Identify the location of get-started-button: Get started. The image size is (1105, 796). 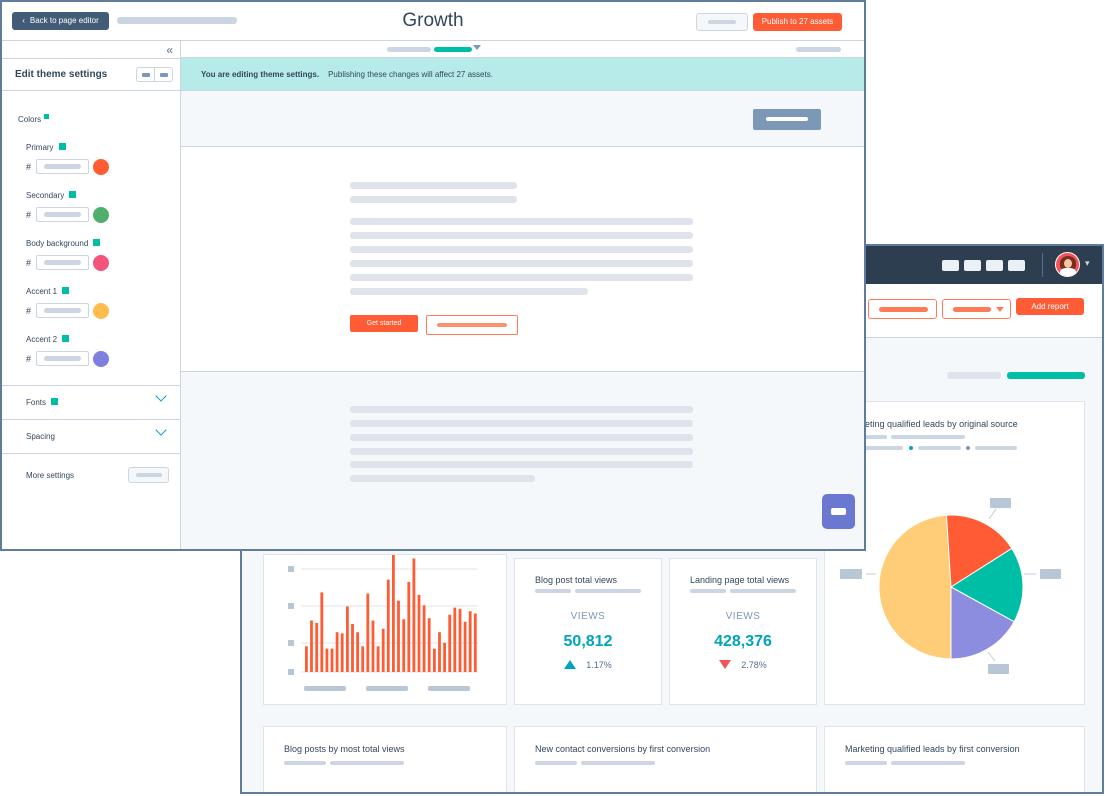
(384, 323).